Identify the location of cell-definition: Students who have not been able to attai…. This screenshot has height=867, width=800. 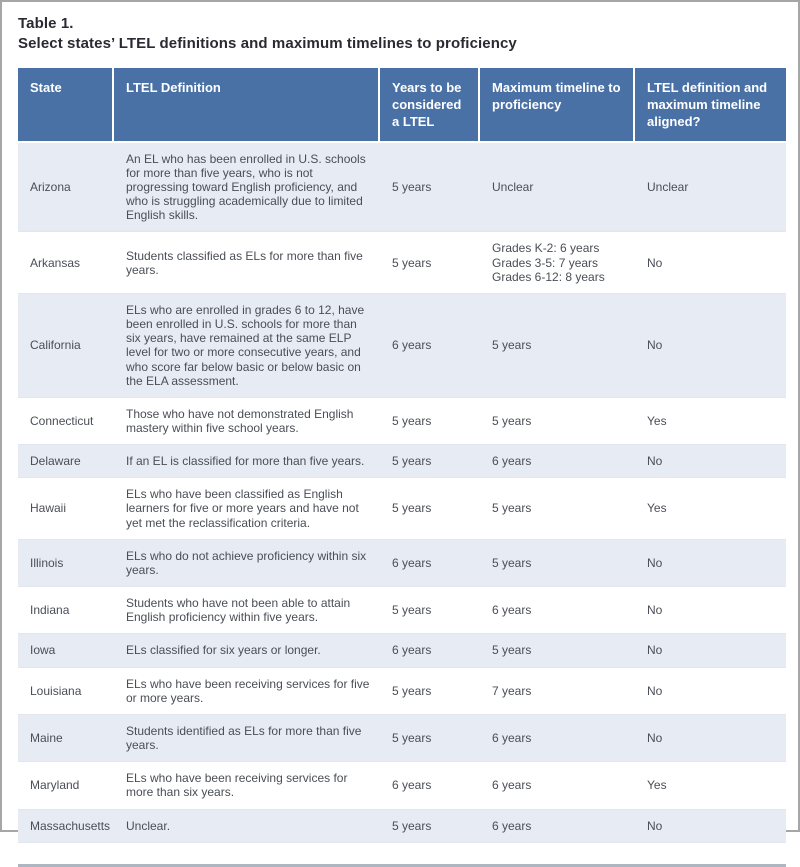
(247, 611).